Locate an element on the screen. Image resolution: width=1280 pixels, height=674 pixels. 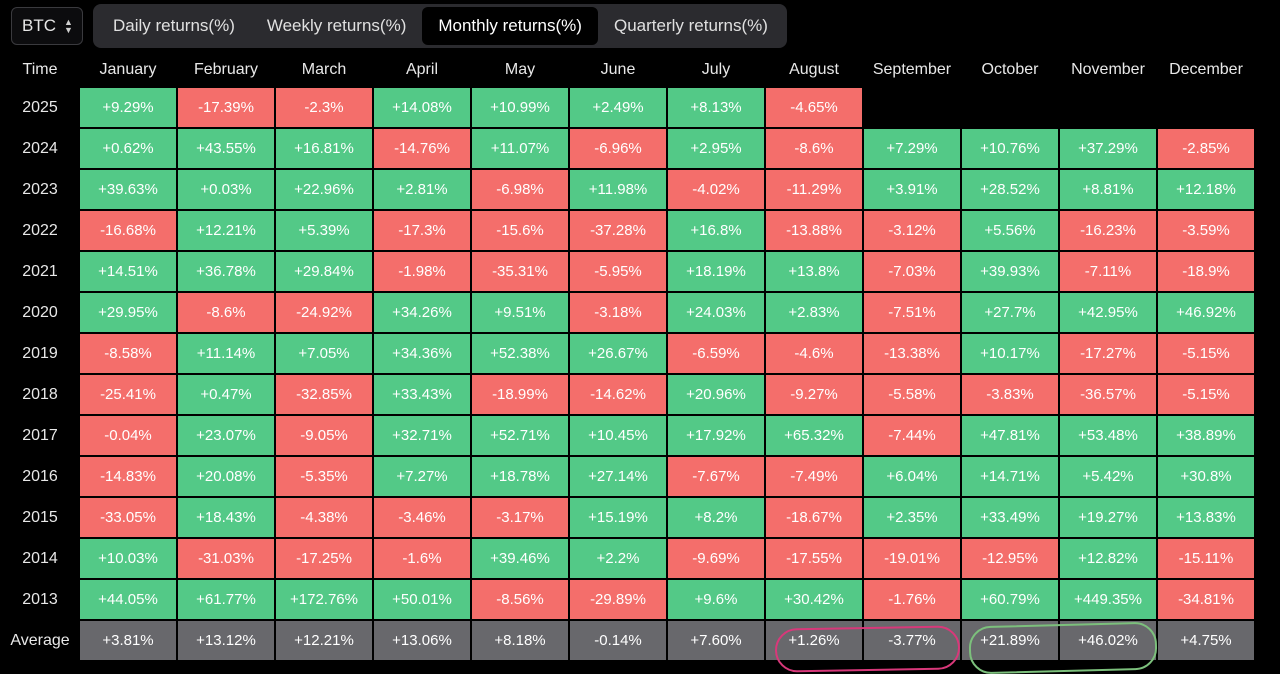
return-cell: -14.83% is located at coordinates (128, 476).